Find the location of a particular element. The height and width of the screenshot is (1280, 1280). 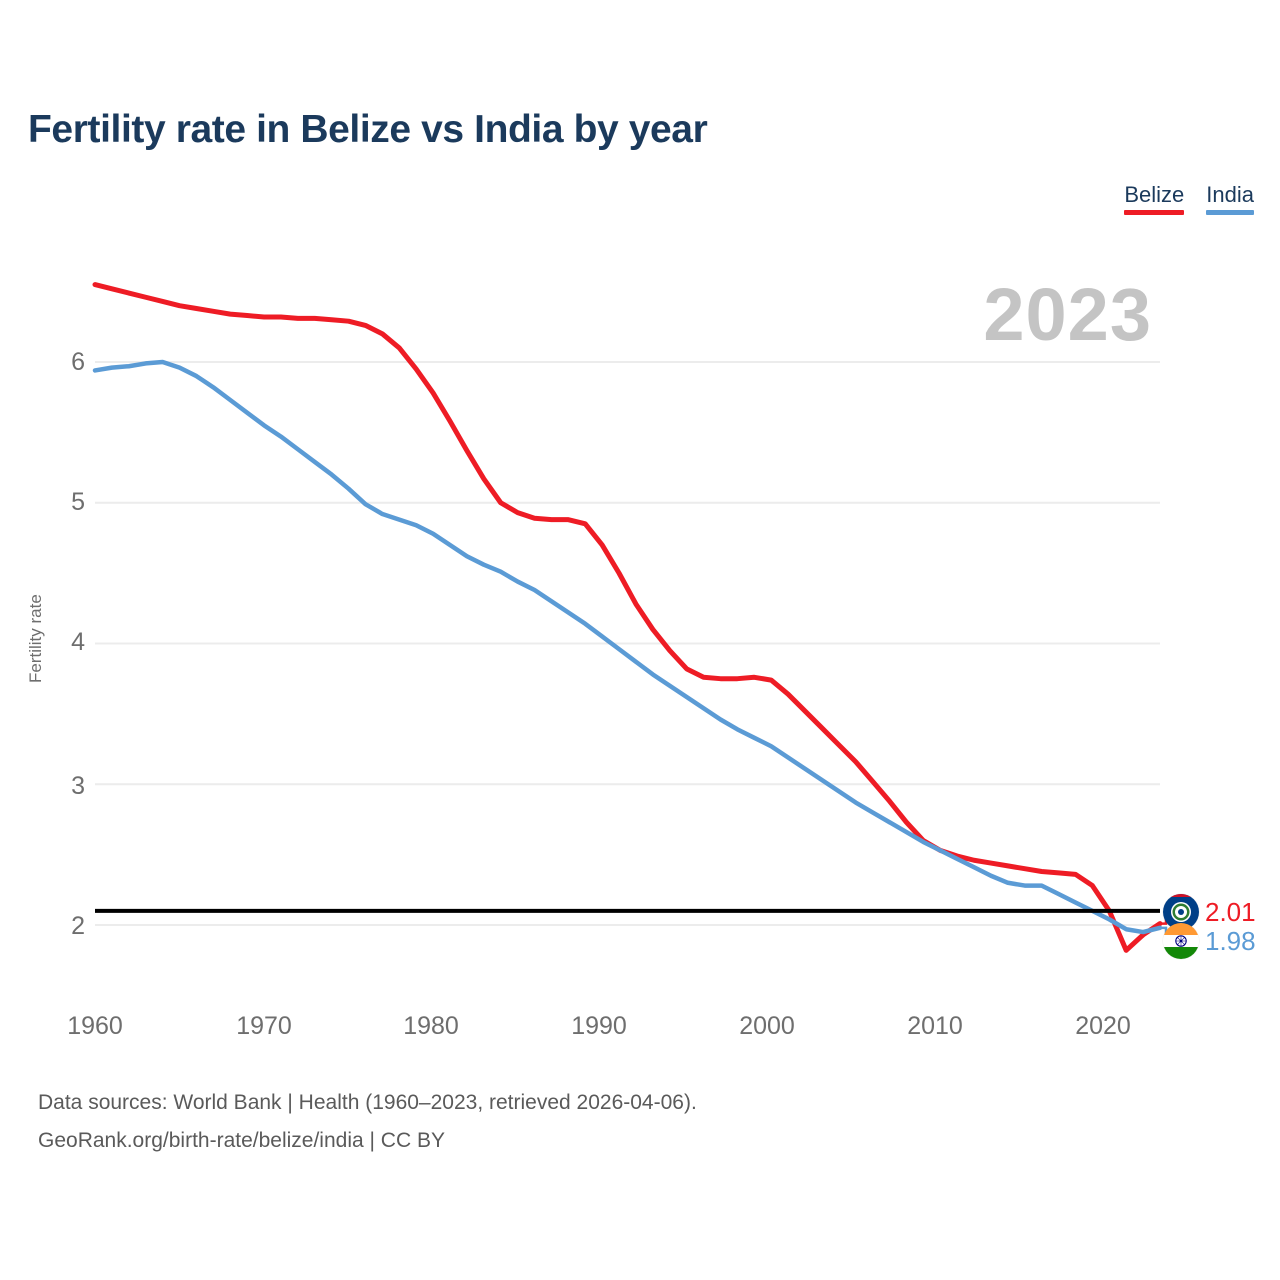

x-tick-2020: 2020 is located at coordinates (1103, 1026).